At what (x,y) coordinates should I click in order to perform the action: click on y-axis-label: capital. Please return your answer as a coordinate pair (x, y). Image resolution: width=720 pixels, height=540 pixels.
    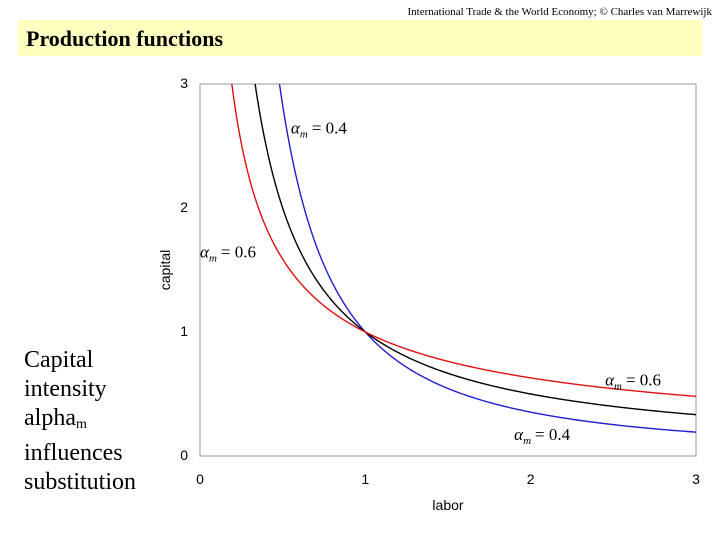
    Looking at the image, I should click on (165, 270).